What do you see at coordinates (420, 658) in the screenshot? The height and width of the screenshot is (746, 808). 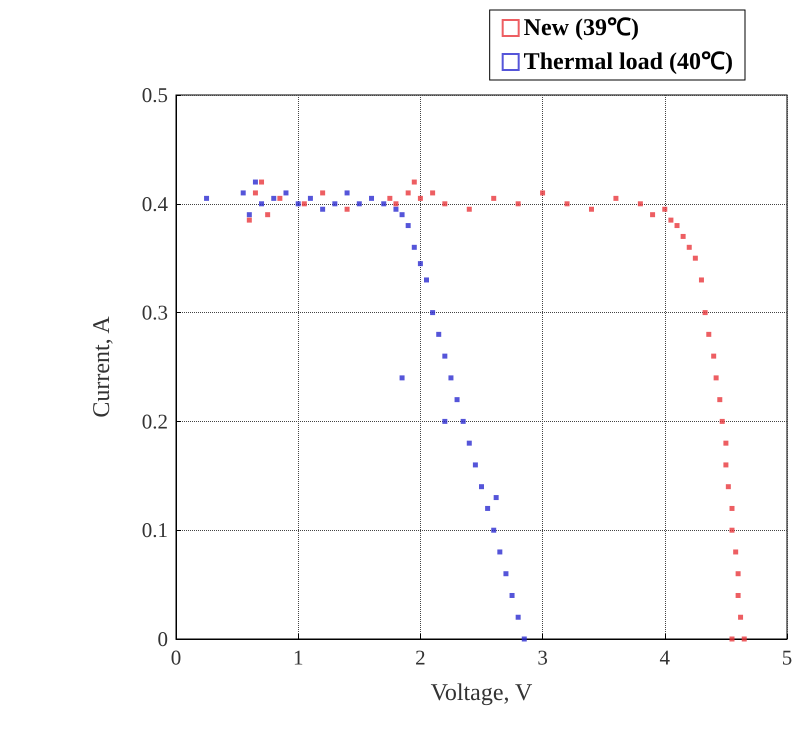 I see `x-tick-label: 2` at bounding box center [420, 658].